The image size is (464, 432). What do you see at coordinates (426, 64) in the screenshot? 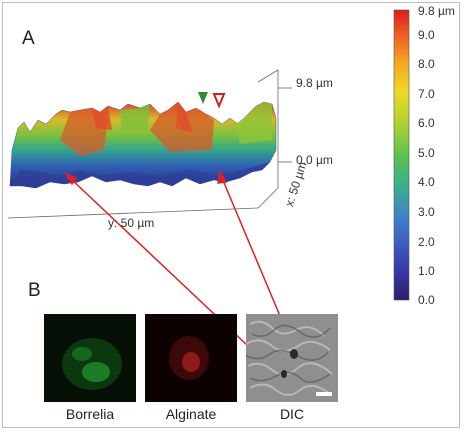
I see `colorbar-tick: 8.0` at bounding box center [426, 64].